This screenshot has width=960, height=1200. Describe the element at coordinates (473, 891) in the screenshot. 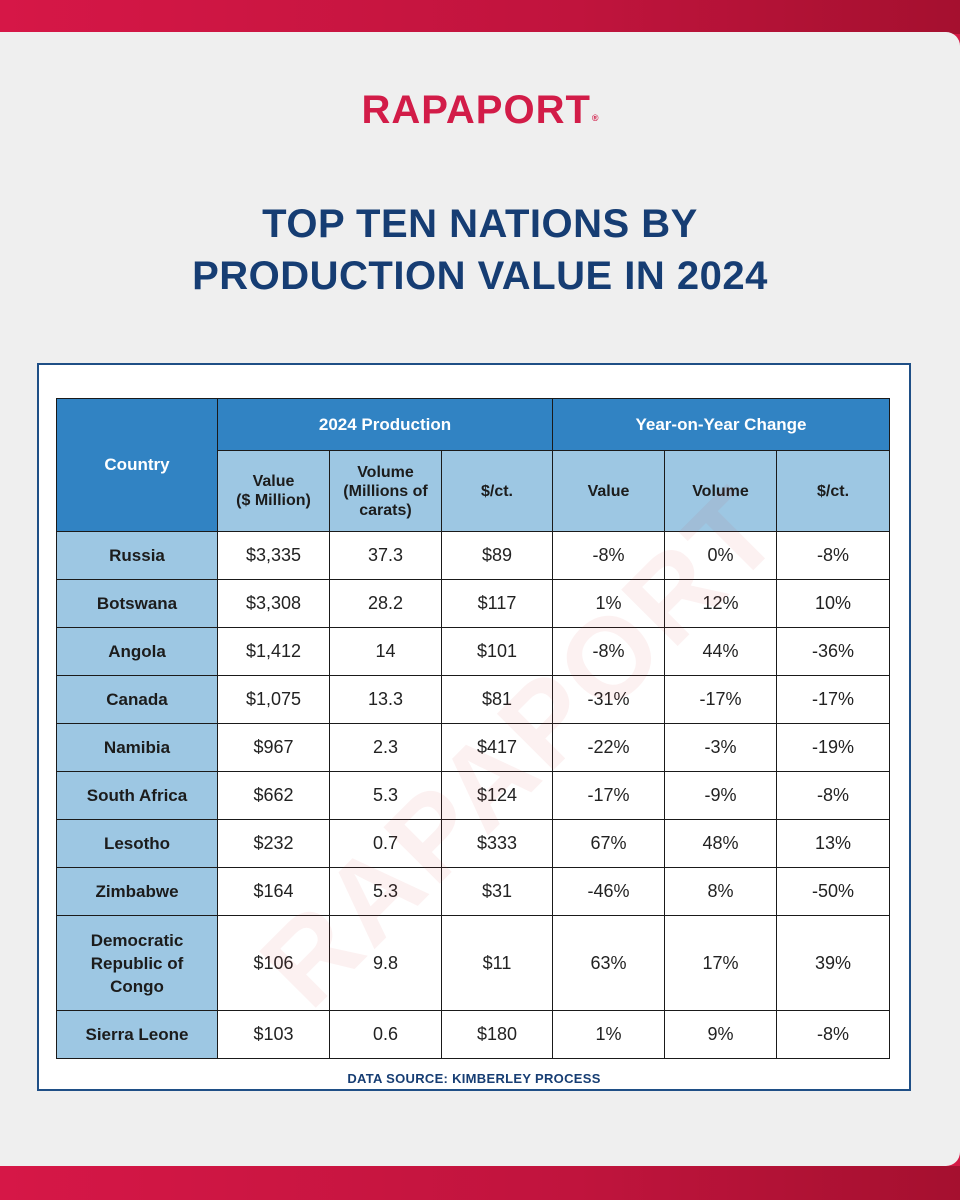

I see `table-row: Zimbabwe $164 5.3 $31 -46% 8% -50%` at that location.